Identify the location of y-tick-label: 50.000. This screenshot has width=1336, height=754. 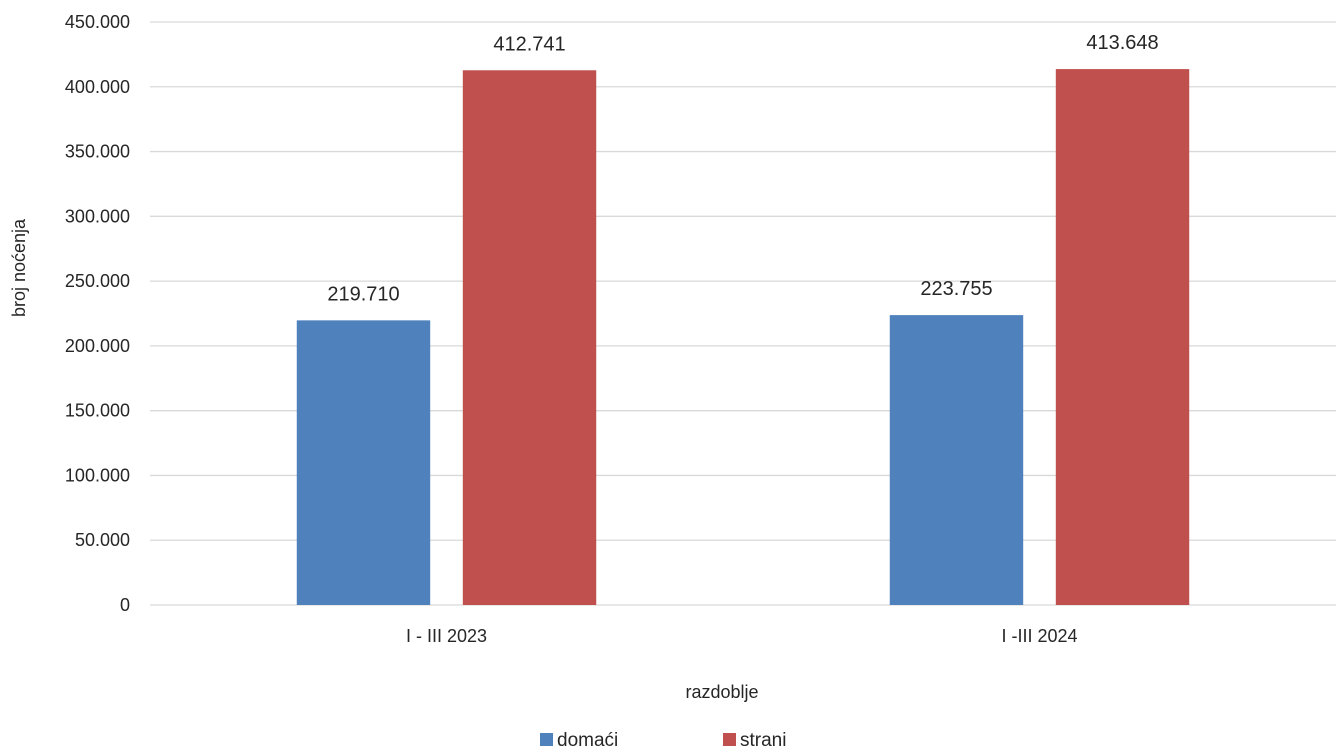
(102, 540).